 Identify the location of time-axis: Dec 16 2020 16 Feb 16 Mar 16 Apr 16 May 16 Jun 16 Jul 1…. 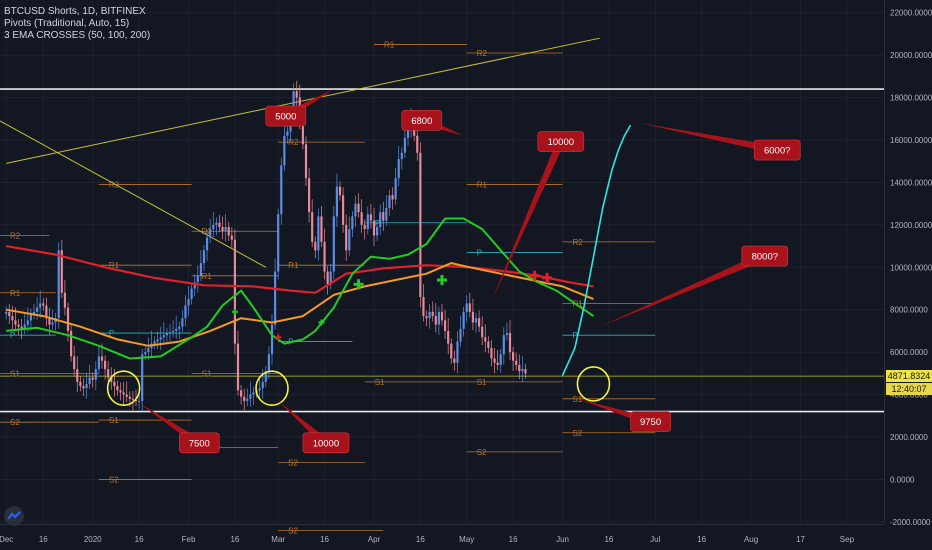
(442, 534).